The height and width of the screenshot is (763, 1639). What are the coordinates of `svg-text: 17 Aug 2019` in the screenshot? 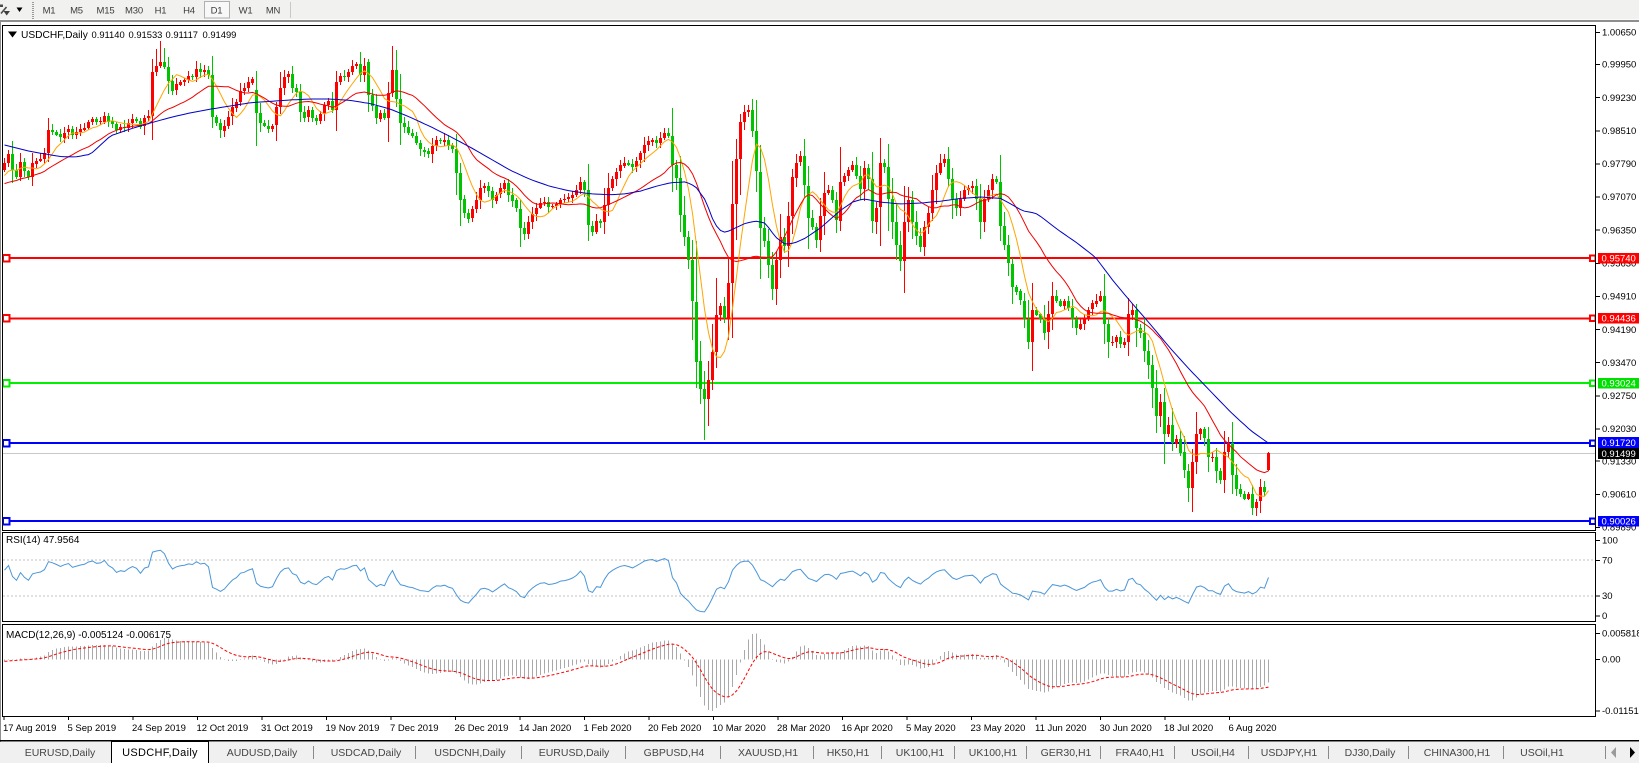 It's located at (29, 728).